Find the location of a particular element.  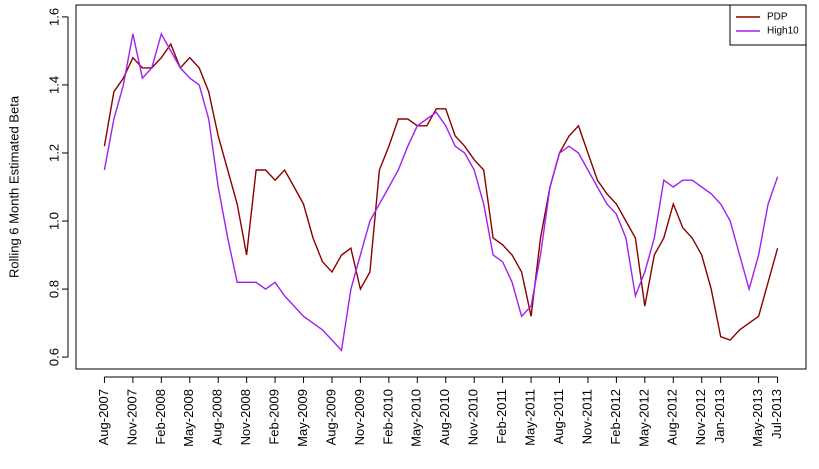

x-tick-label: Jul-2013 is located at coordinates (776, 414).